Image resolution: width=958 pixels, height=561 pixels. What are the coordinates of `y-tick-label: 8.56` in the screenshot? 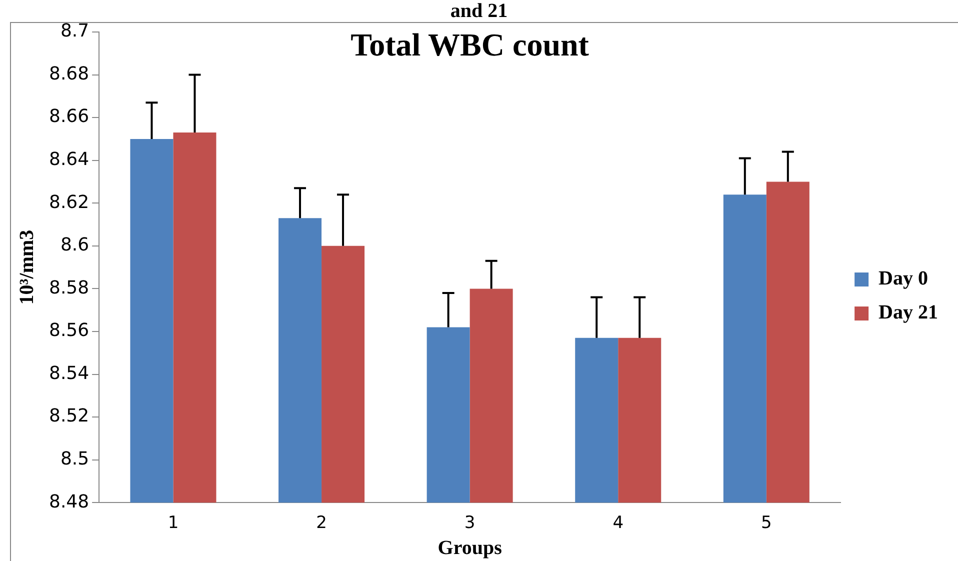 It's located at (69, 331).